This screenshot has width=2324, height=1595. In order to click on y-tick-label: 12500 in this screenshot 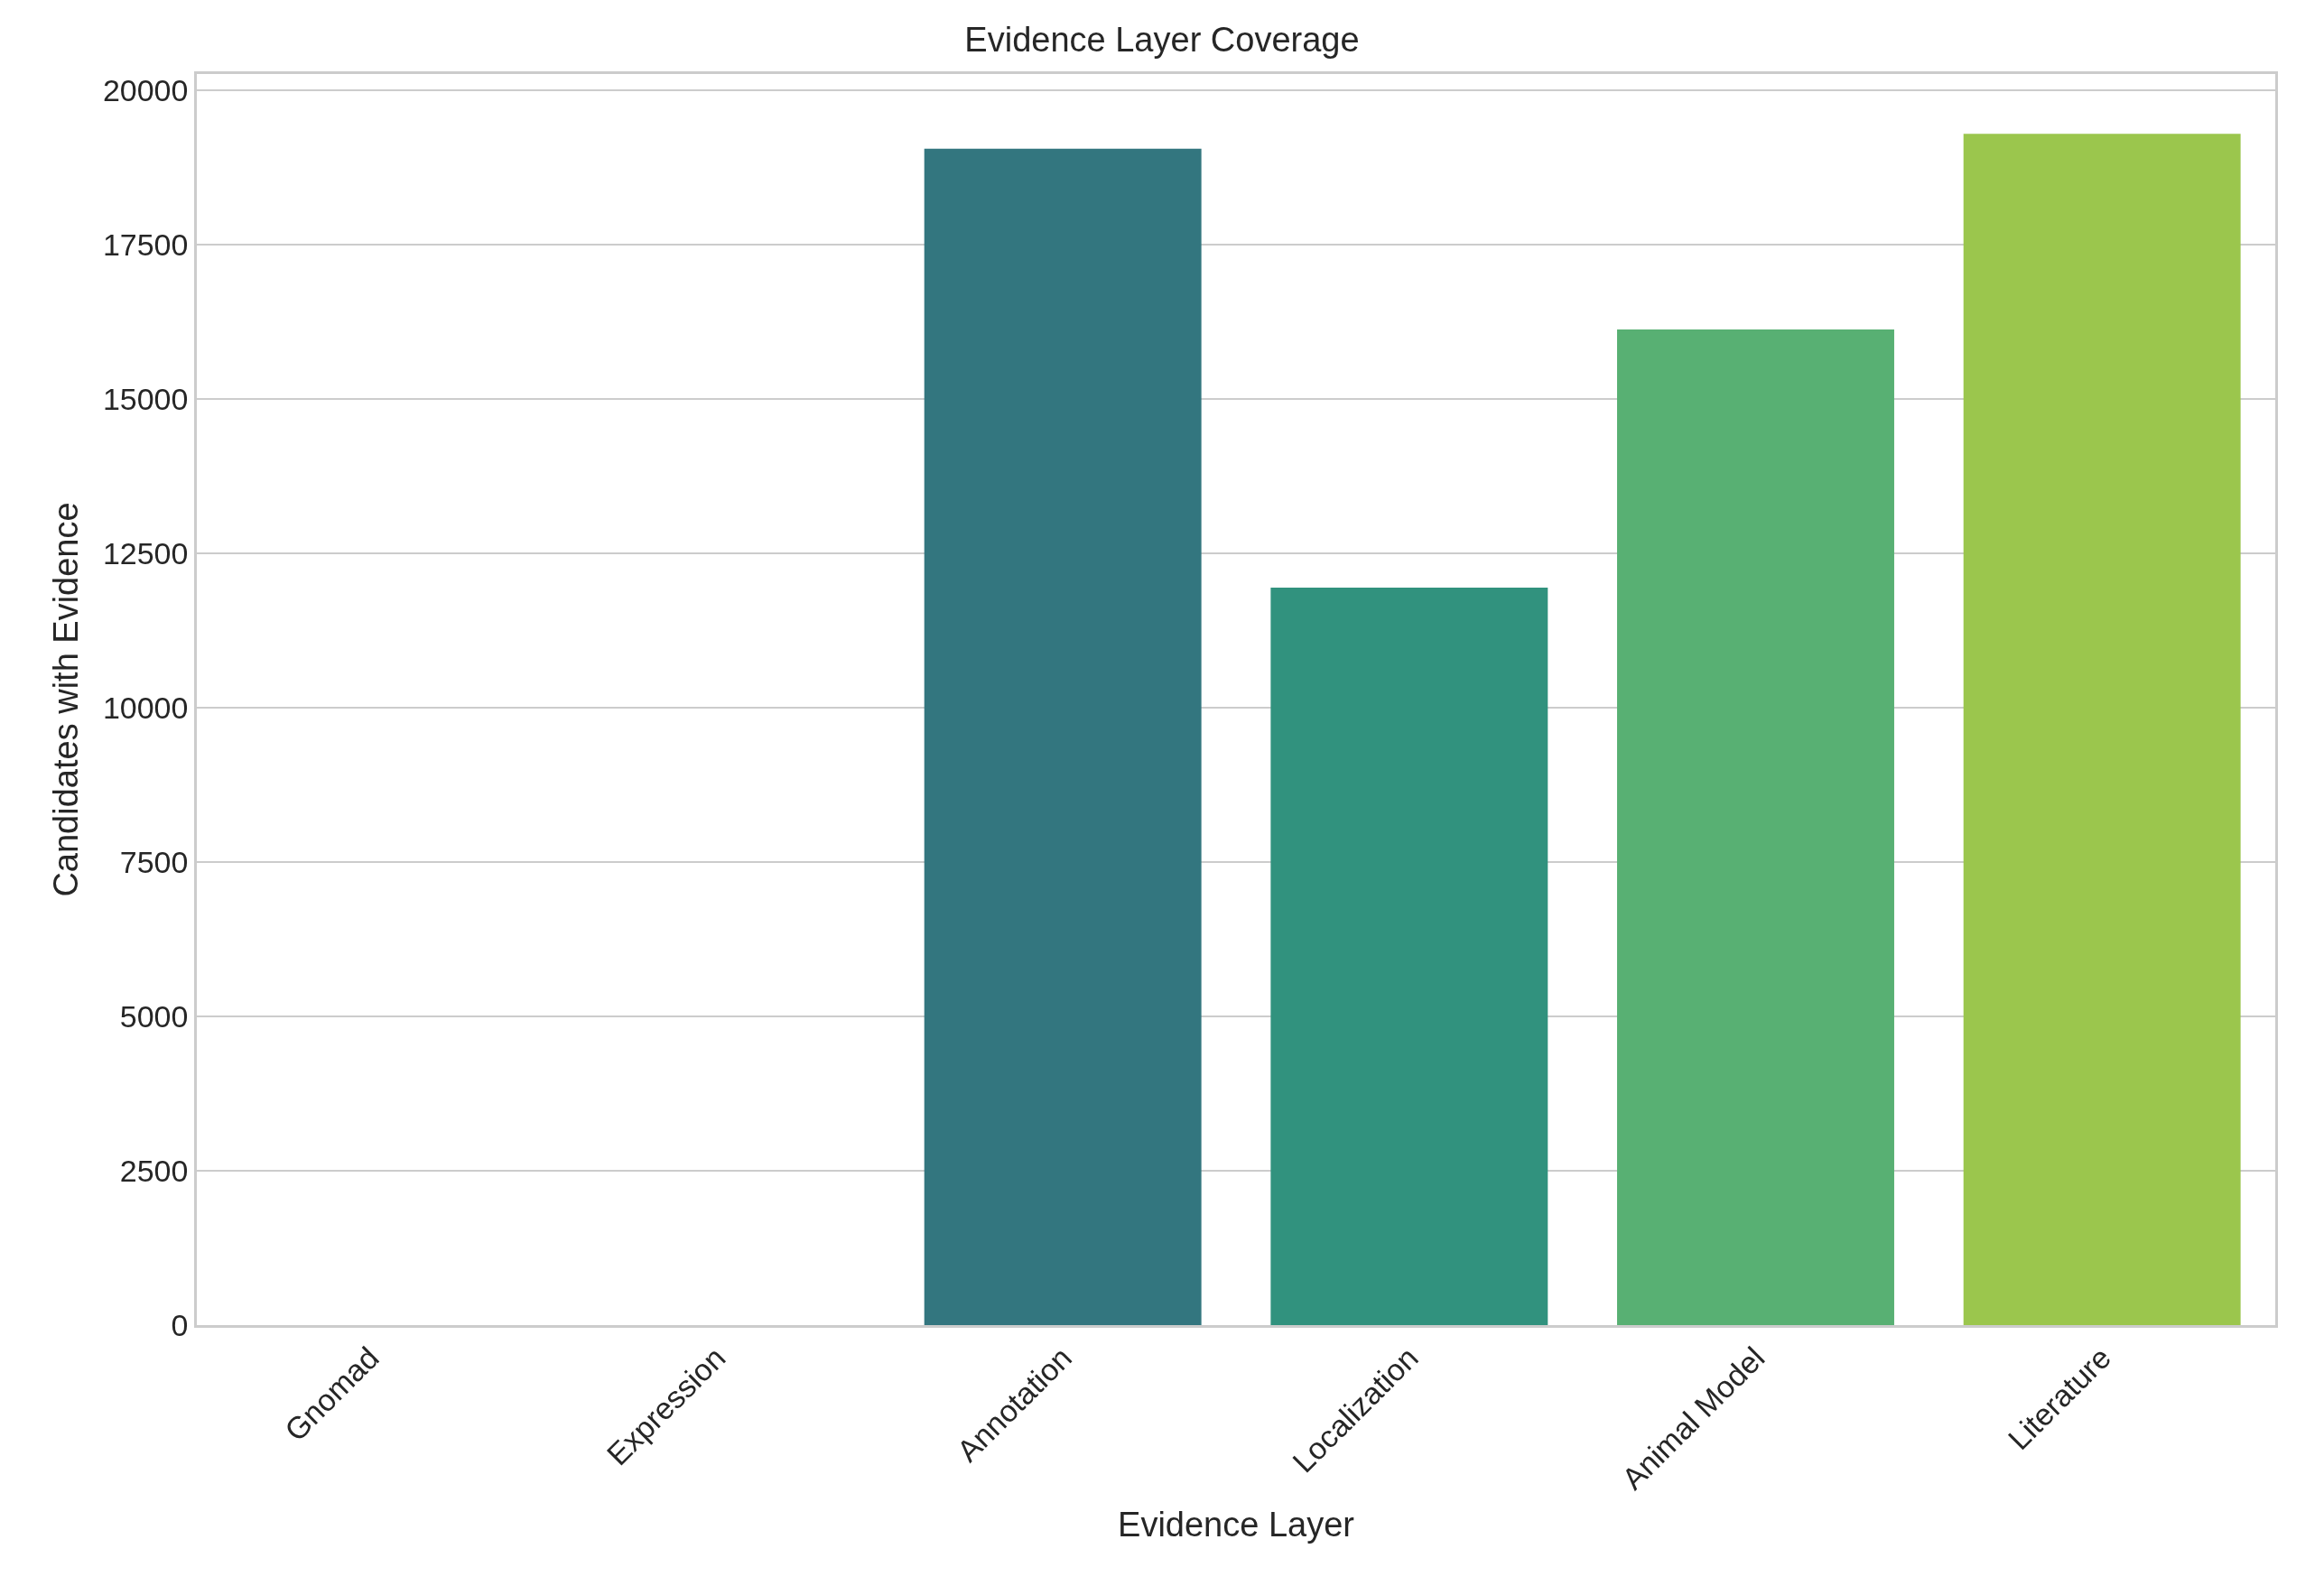, I will do `click(145, 554)`.